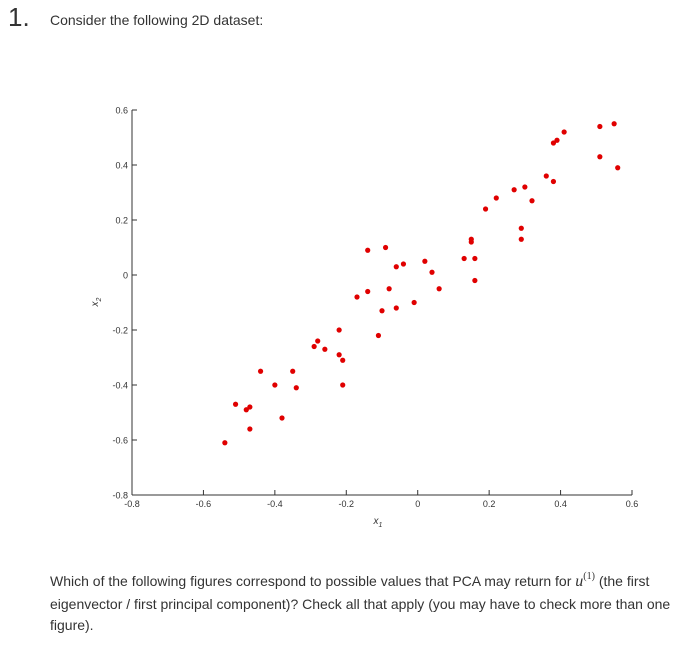 Image resolution: width=700 pixels, height=648 pixels. Describe the element at coordinates (560, 504) in the screenshot. I see `x-tick-label: 0.4` at that location.